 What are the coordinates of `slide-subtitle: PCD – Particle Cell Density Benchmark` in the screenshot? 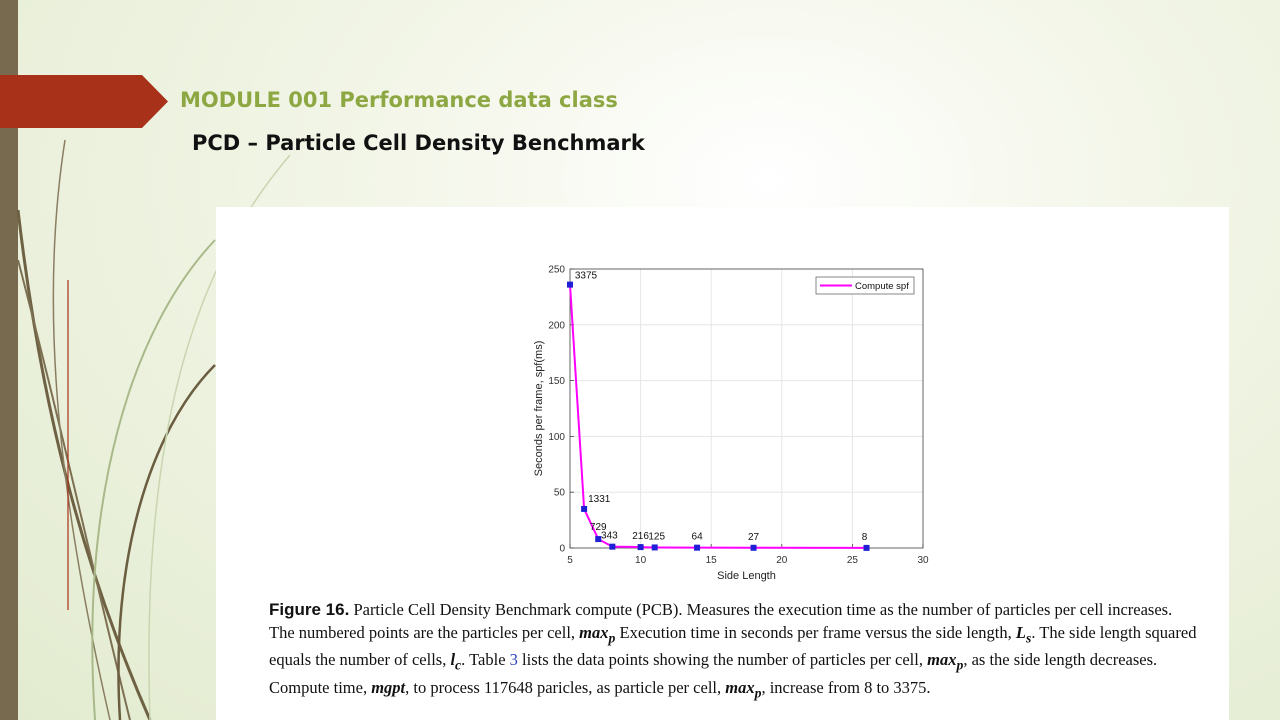 It's located at (418, 143).